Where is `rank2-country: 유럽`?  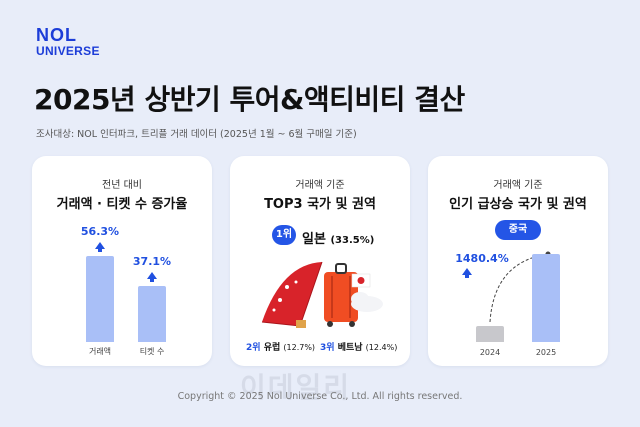 rank2-country: 유럽 is located at coordinates (272, 348).